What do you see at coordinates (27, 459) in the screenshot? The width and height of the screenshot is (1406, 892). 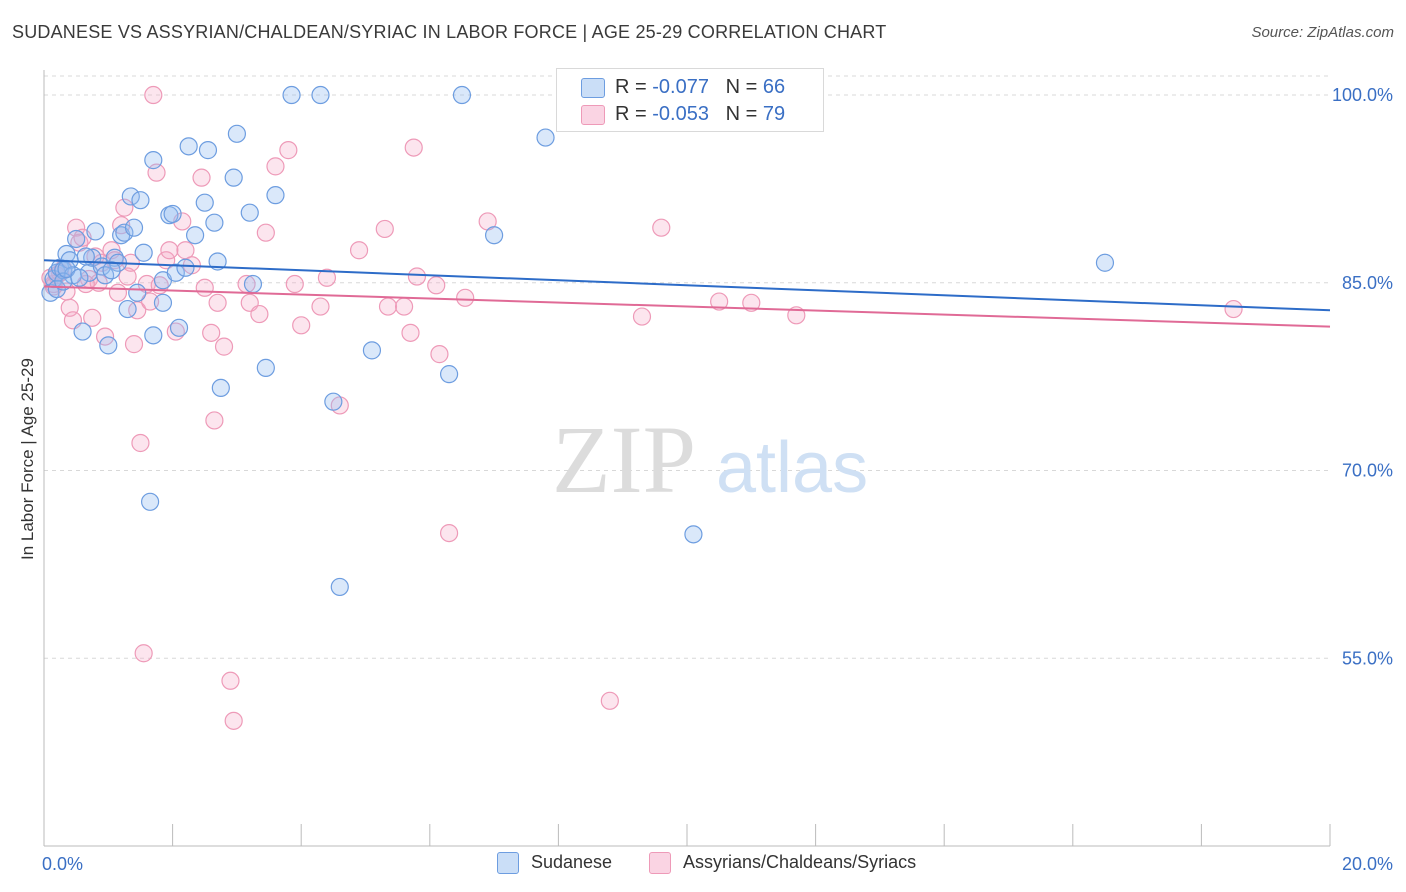 I see `y-axis-label: In Labor Force | Age 25-29` at bounding box center [27, 459].